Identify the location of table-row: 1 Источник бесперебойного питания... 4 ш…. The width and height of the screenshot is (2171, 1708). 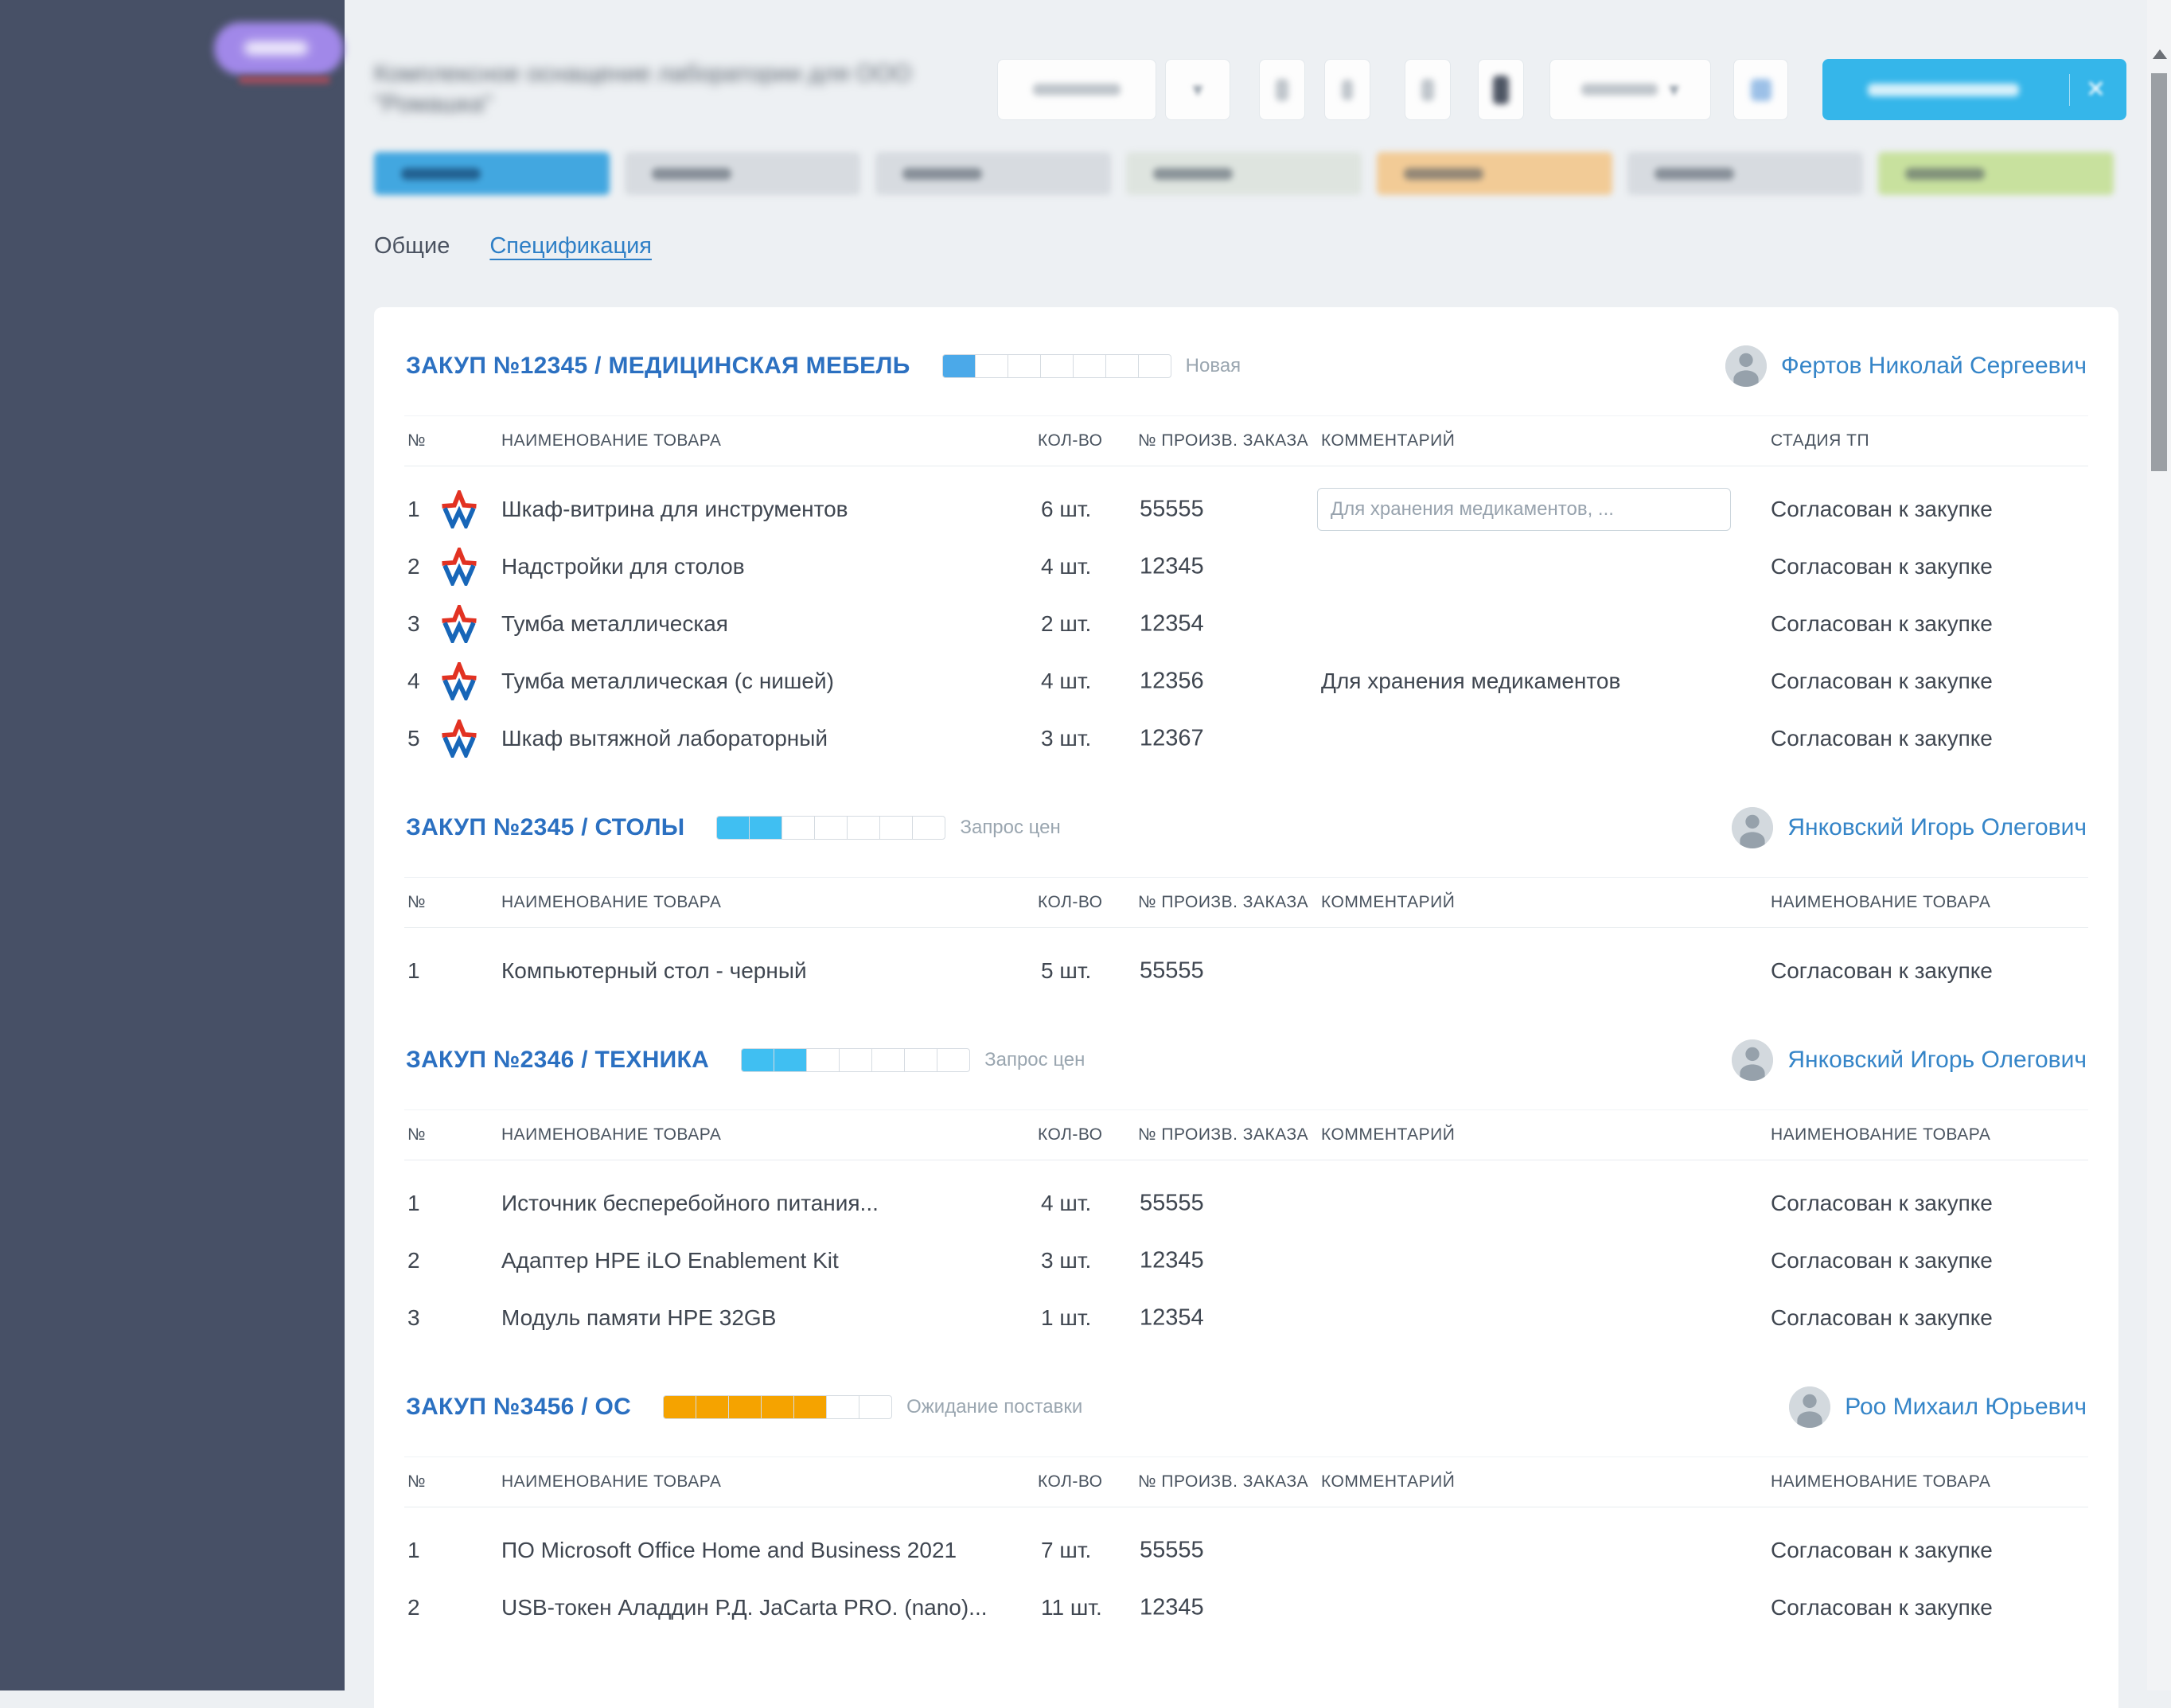
(1246, 1203).